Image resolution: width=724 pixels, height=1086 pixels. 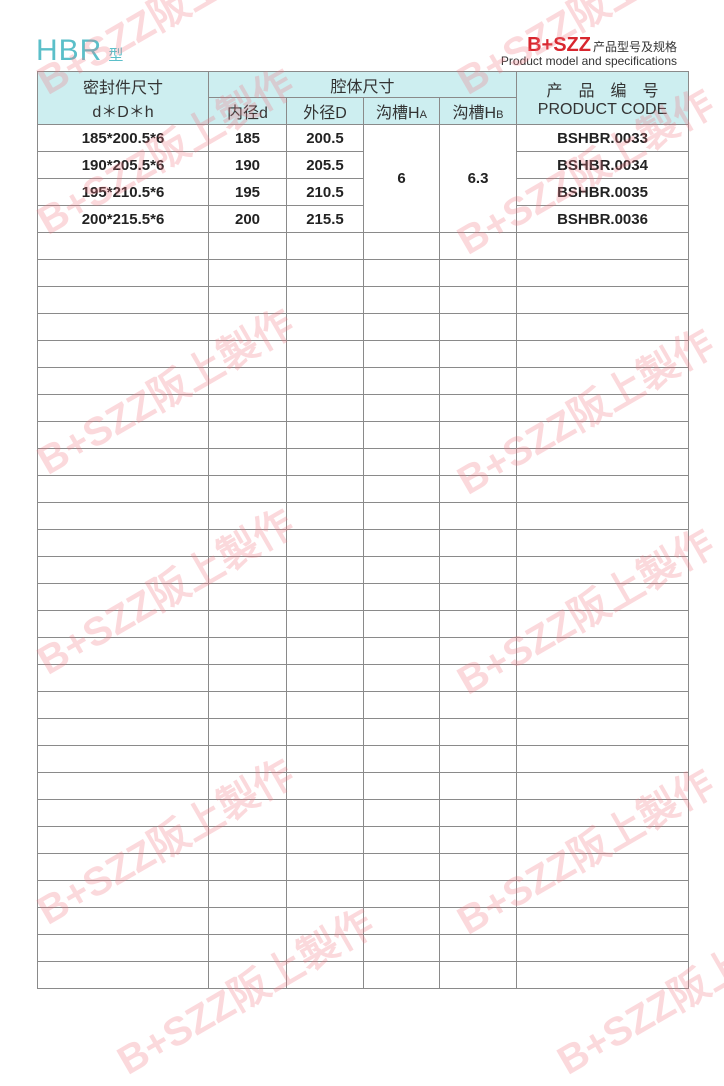 I want to click on header-product-code: 产 品 编 号 PRODUCT CODE, so click(x=603, y=98).